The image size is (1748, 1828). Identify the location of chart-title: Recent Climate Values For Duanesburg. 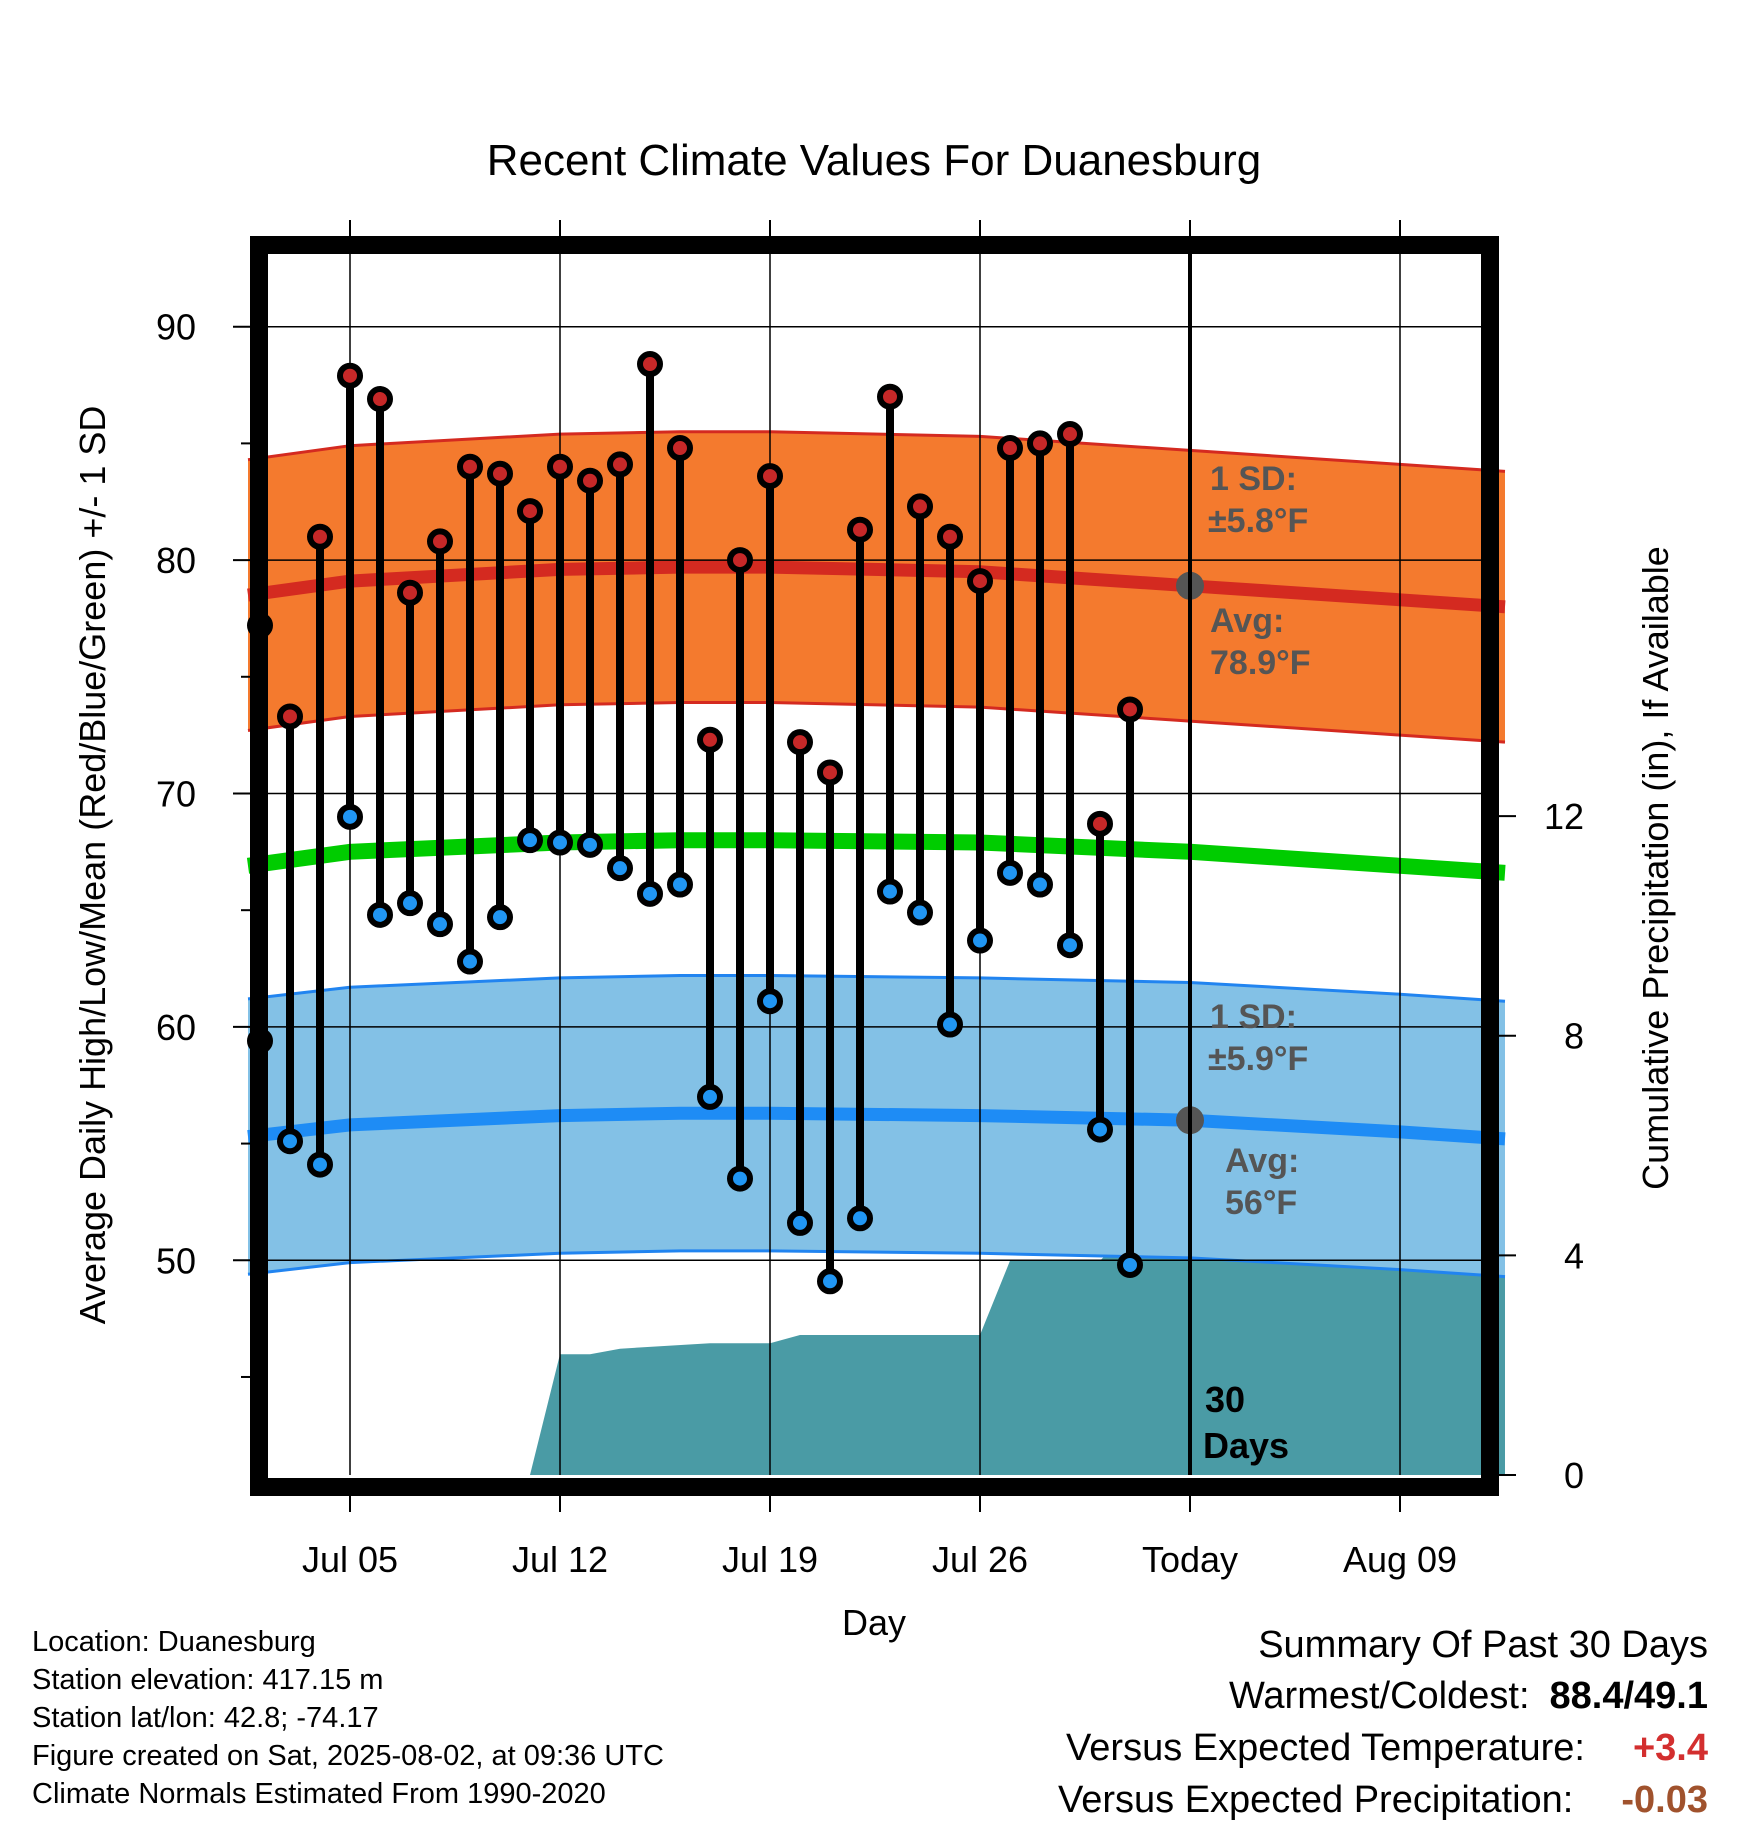
(874, 160).